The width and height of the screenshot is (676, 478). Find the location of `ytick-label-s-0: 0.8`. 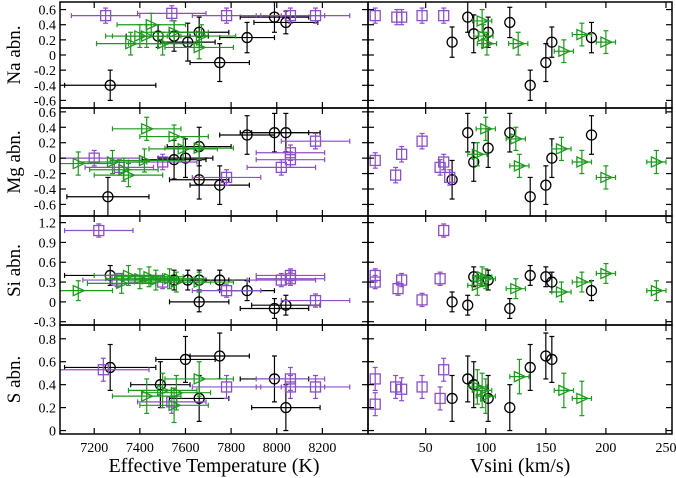

ytick-label-s-0: 0.8 is located at coordinates (48, 340).